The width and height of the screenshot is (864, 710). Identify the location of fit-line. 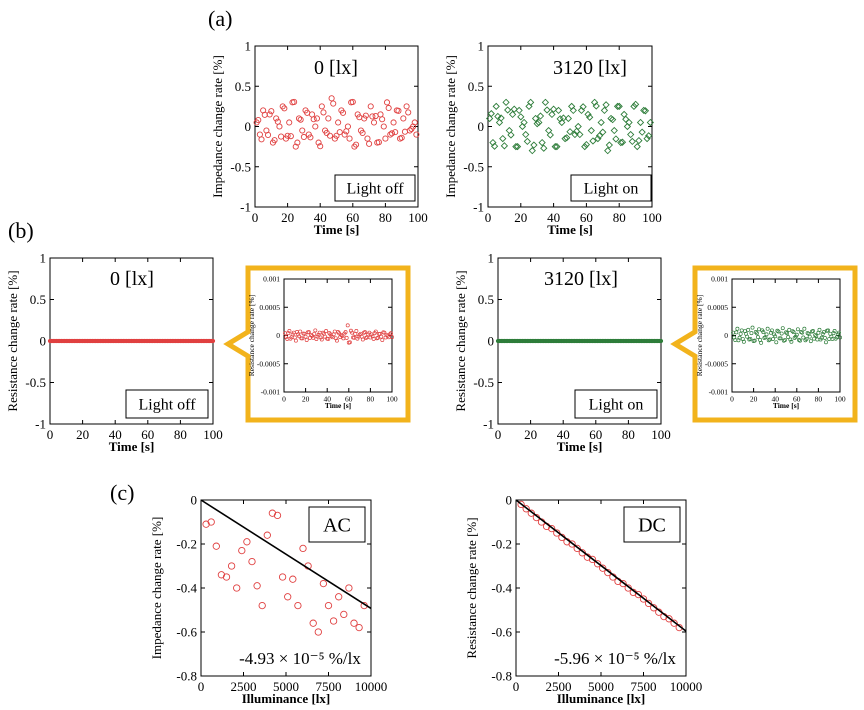
(286, 554).